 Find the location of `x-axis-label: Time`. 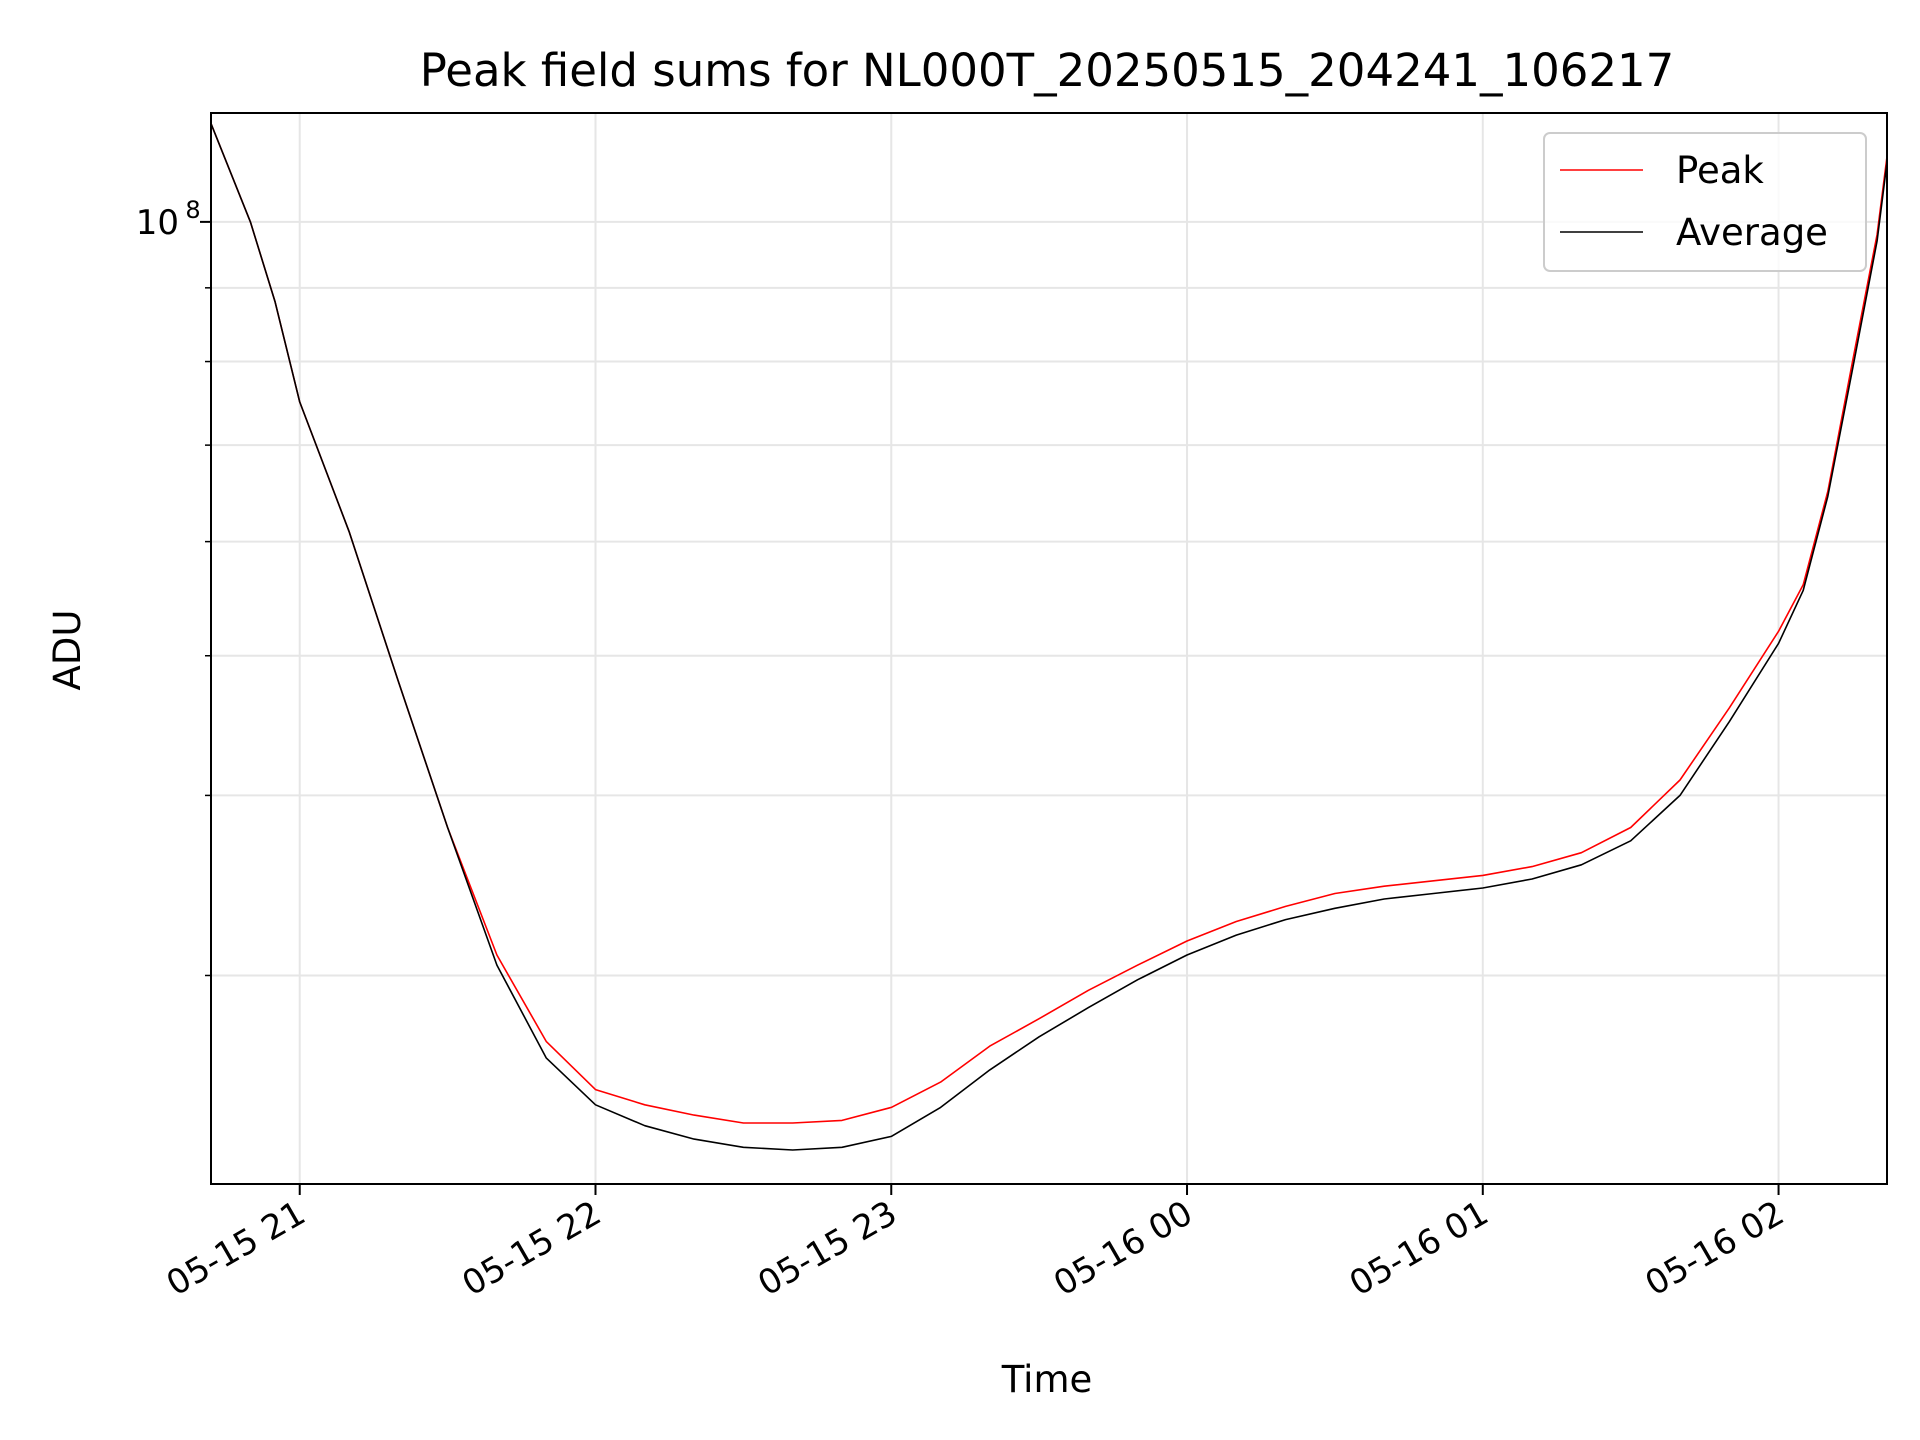

x-axis-label: Time is located at coordinates (1047, 1379).